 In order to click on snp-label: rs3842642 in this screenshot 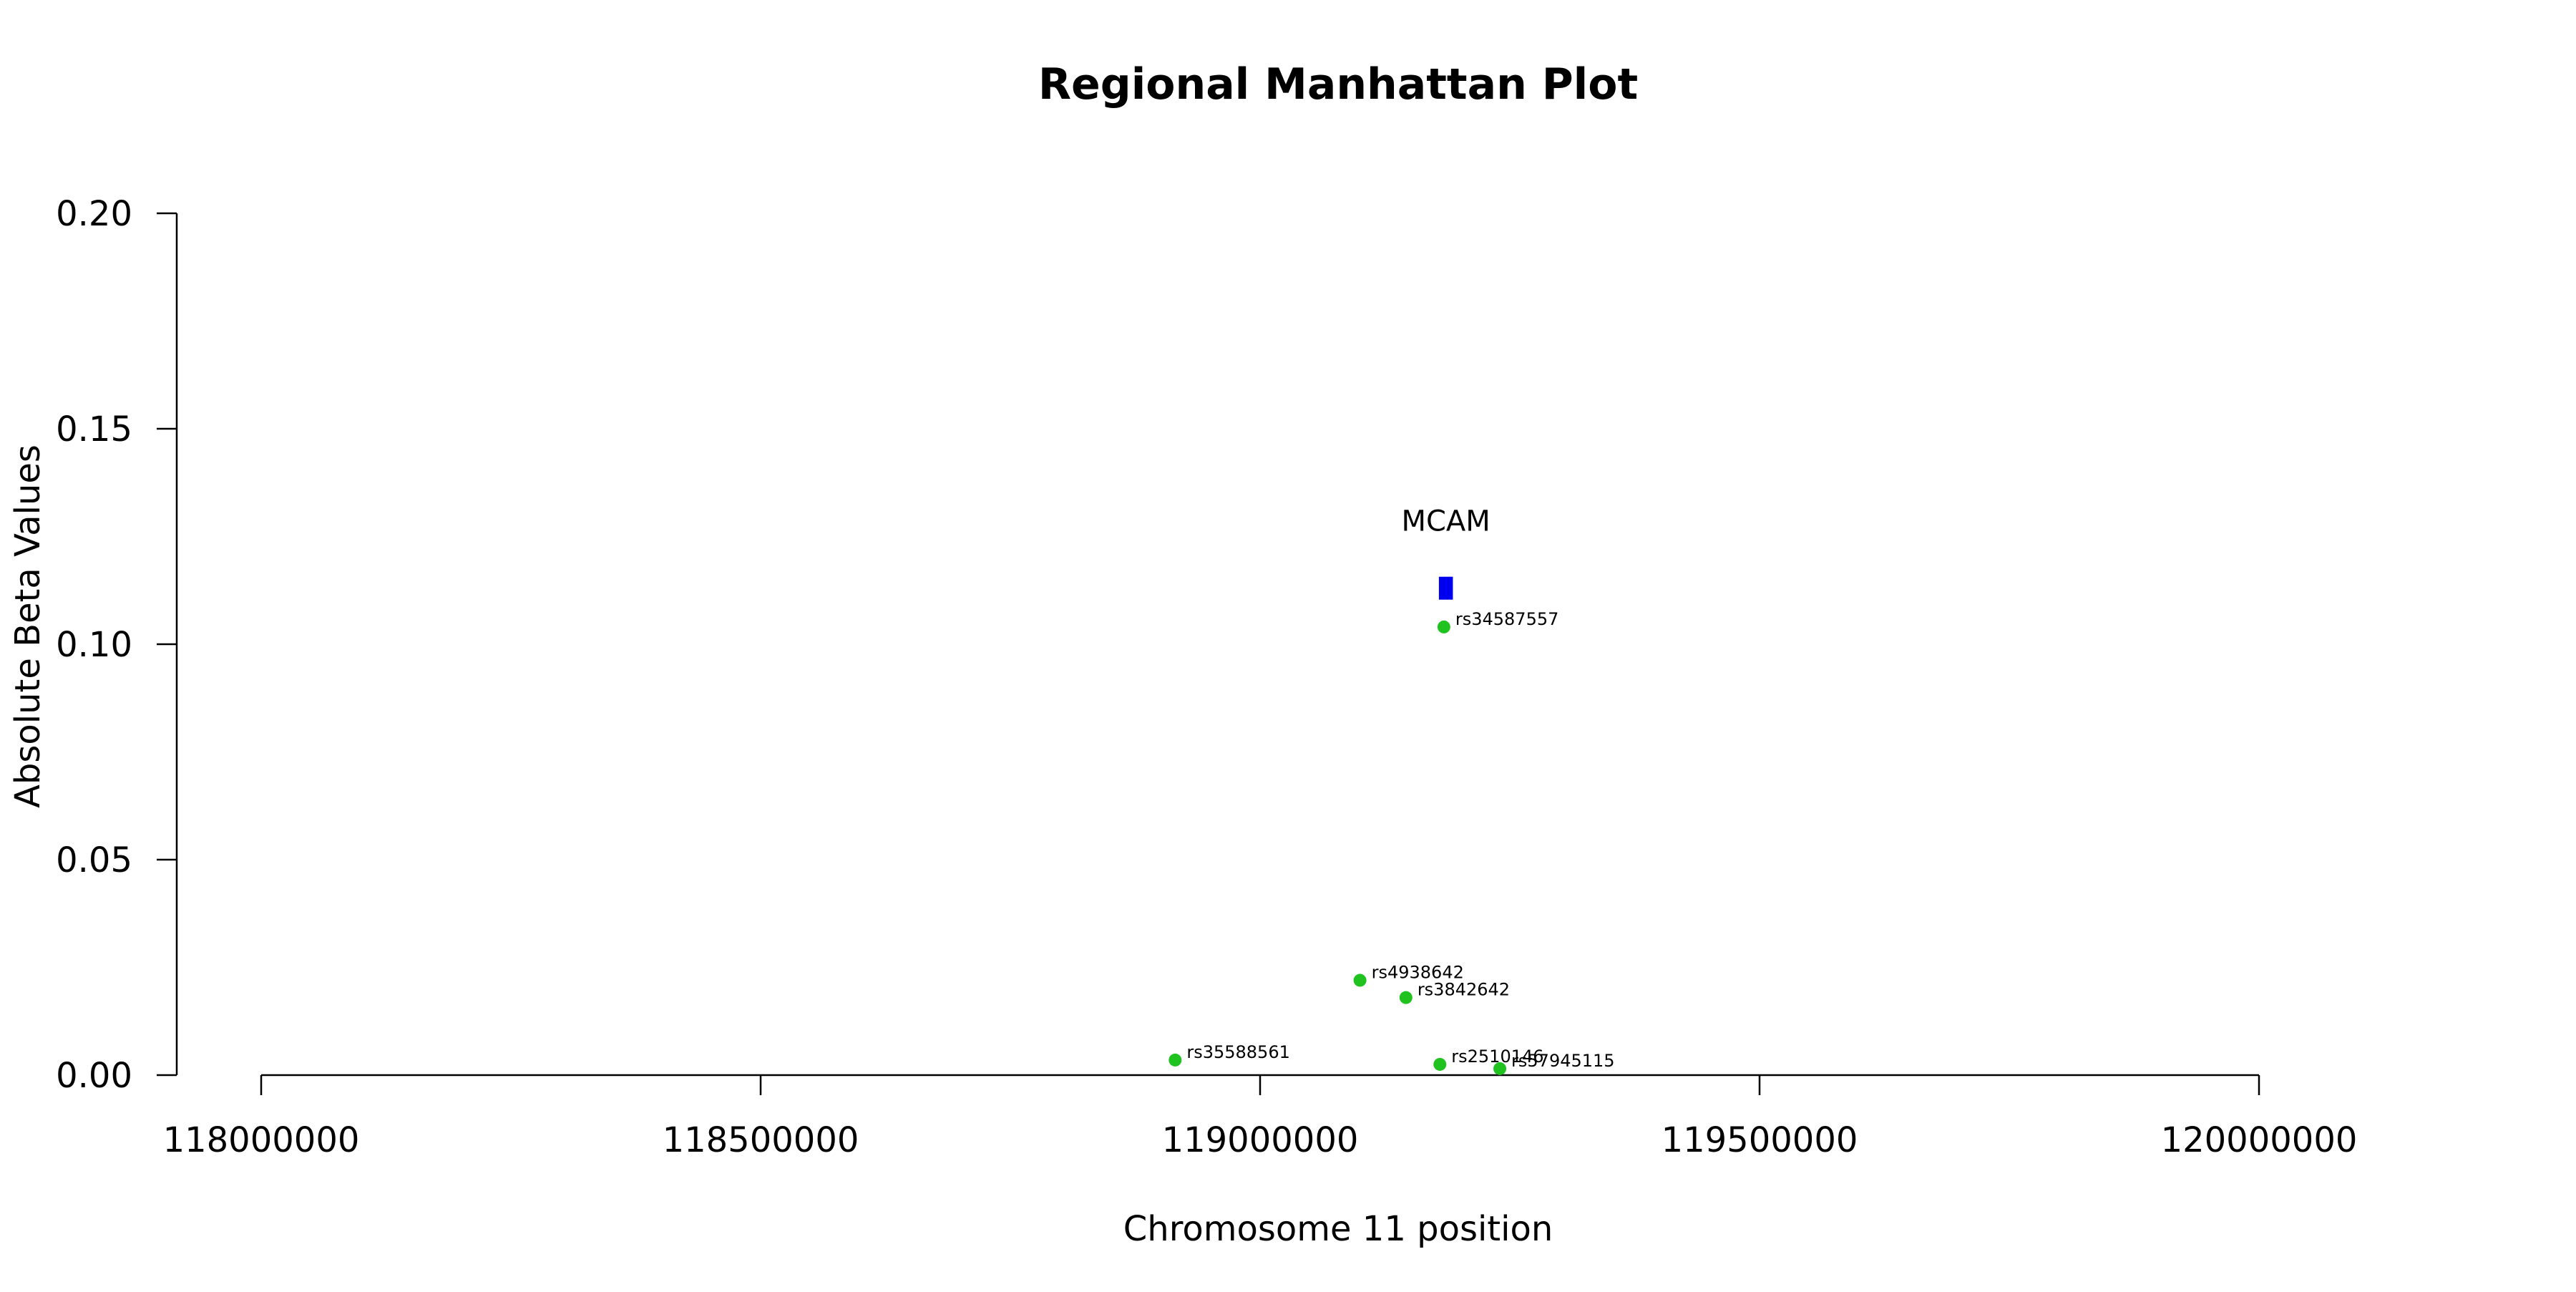, I will do `click(1464, 990)`.